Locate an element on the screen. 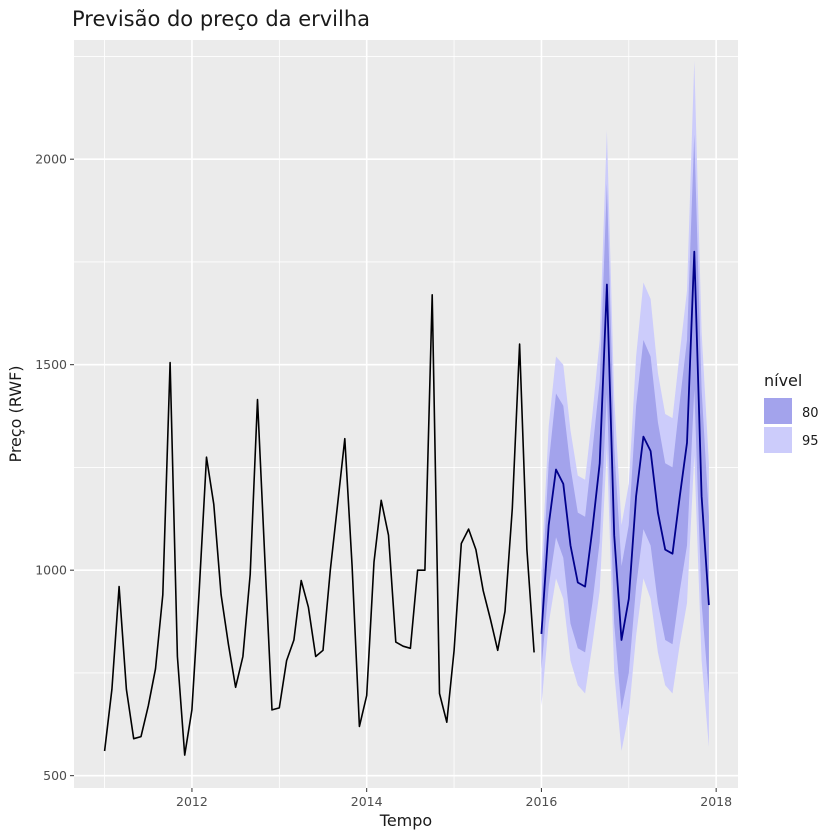 The width and height of the screenshot is (840, 840). y-tick-label: 500 is located at coordinates (55, 775).